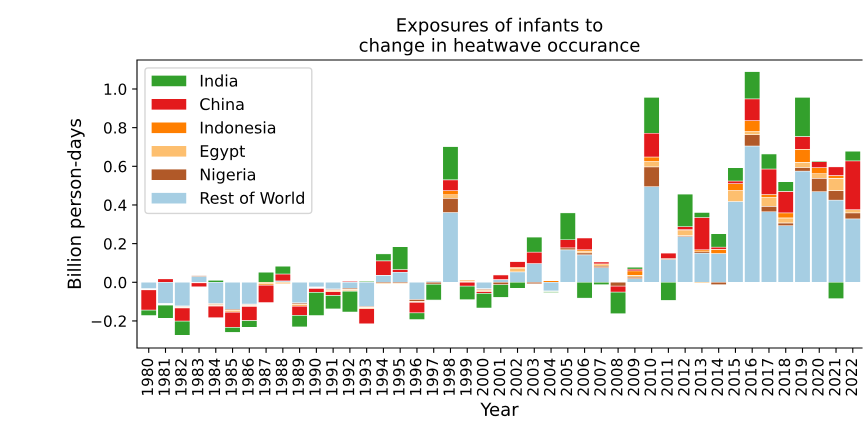  What do you see at coordinates (282, 376) in the screenshot?
I see `x-tick-label: 1988` at bounding box center [282, 376].